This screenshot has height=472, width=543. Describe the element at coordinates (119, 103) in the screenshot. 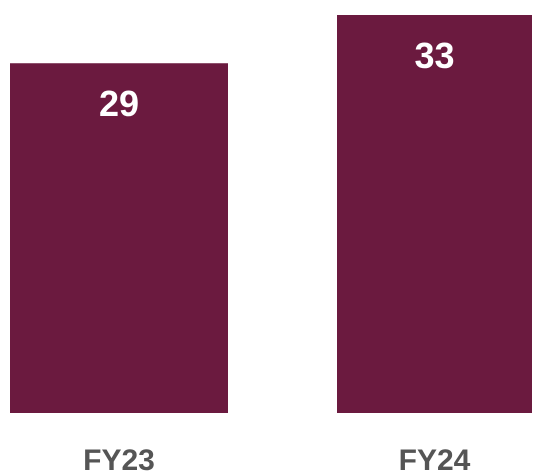

I see `data-label: 29` at that location.